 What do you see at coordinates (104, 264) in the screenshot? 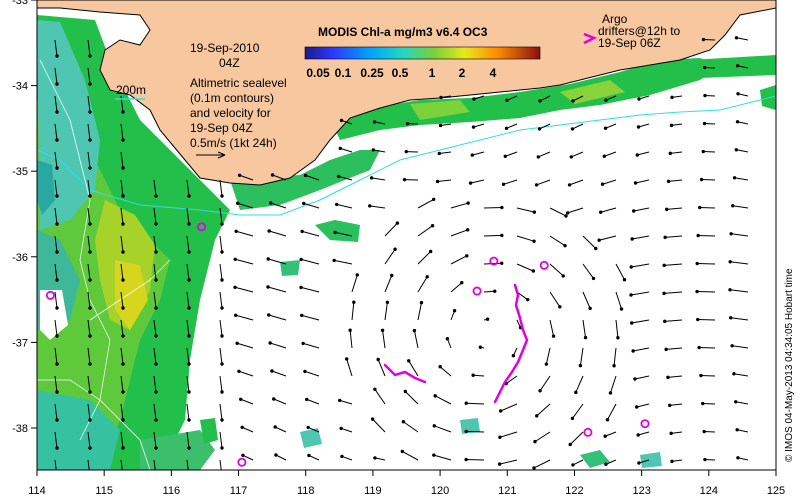
I see `sealevel-contours` at bounding box center [104, 264].